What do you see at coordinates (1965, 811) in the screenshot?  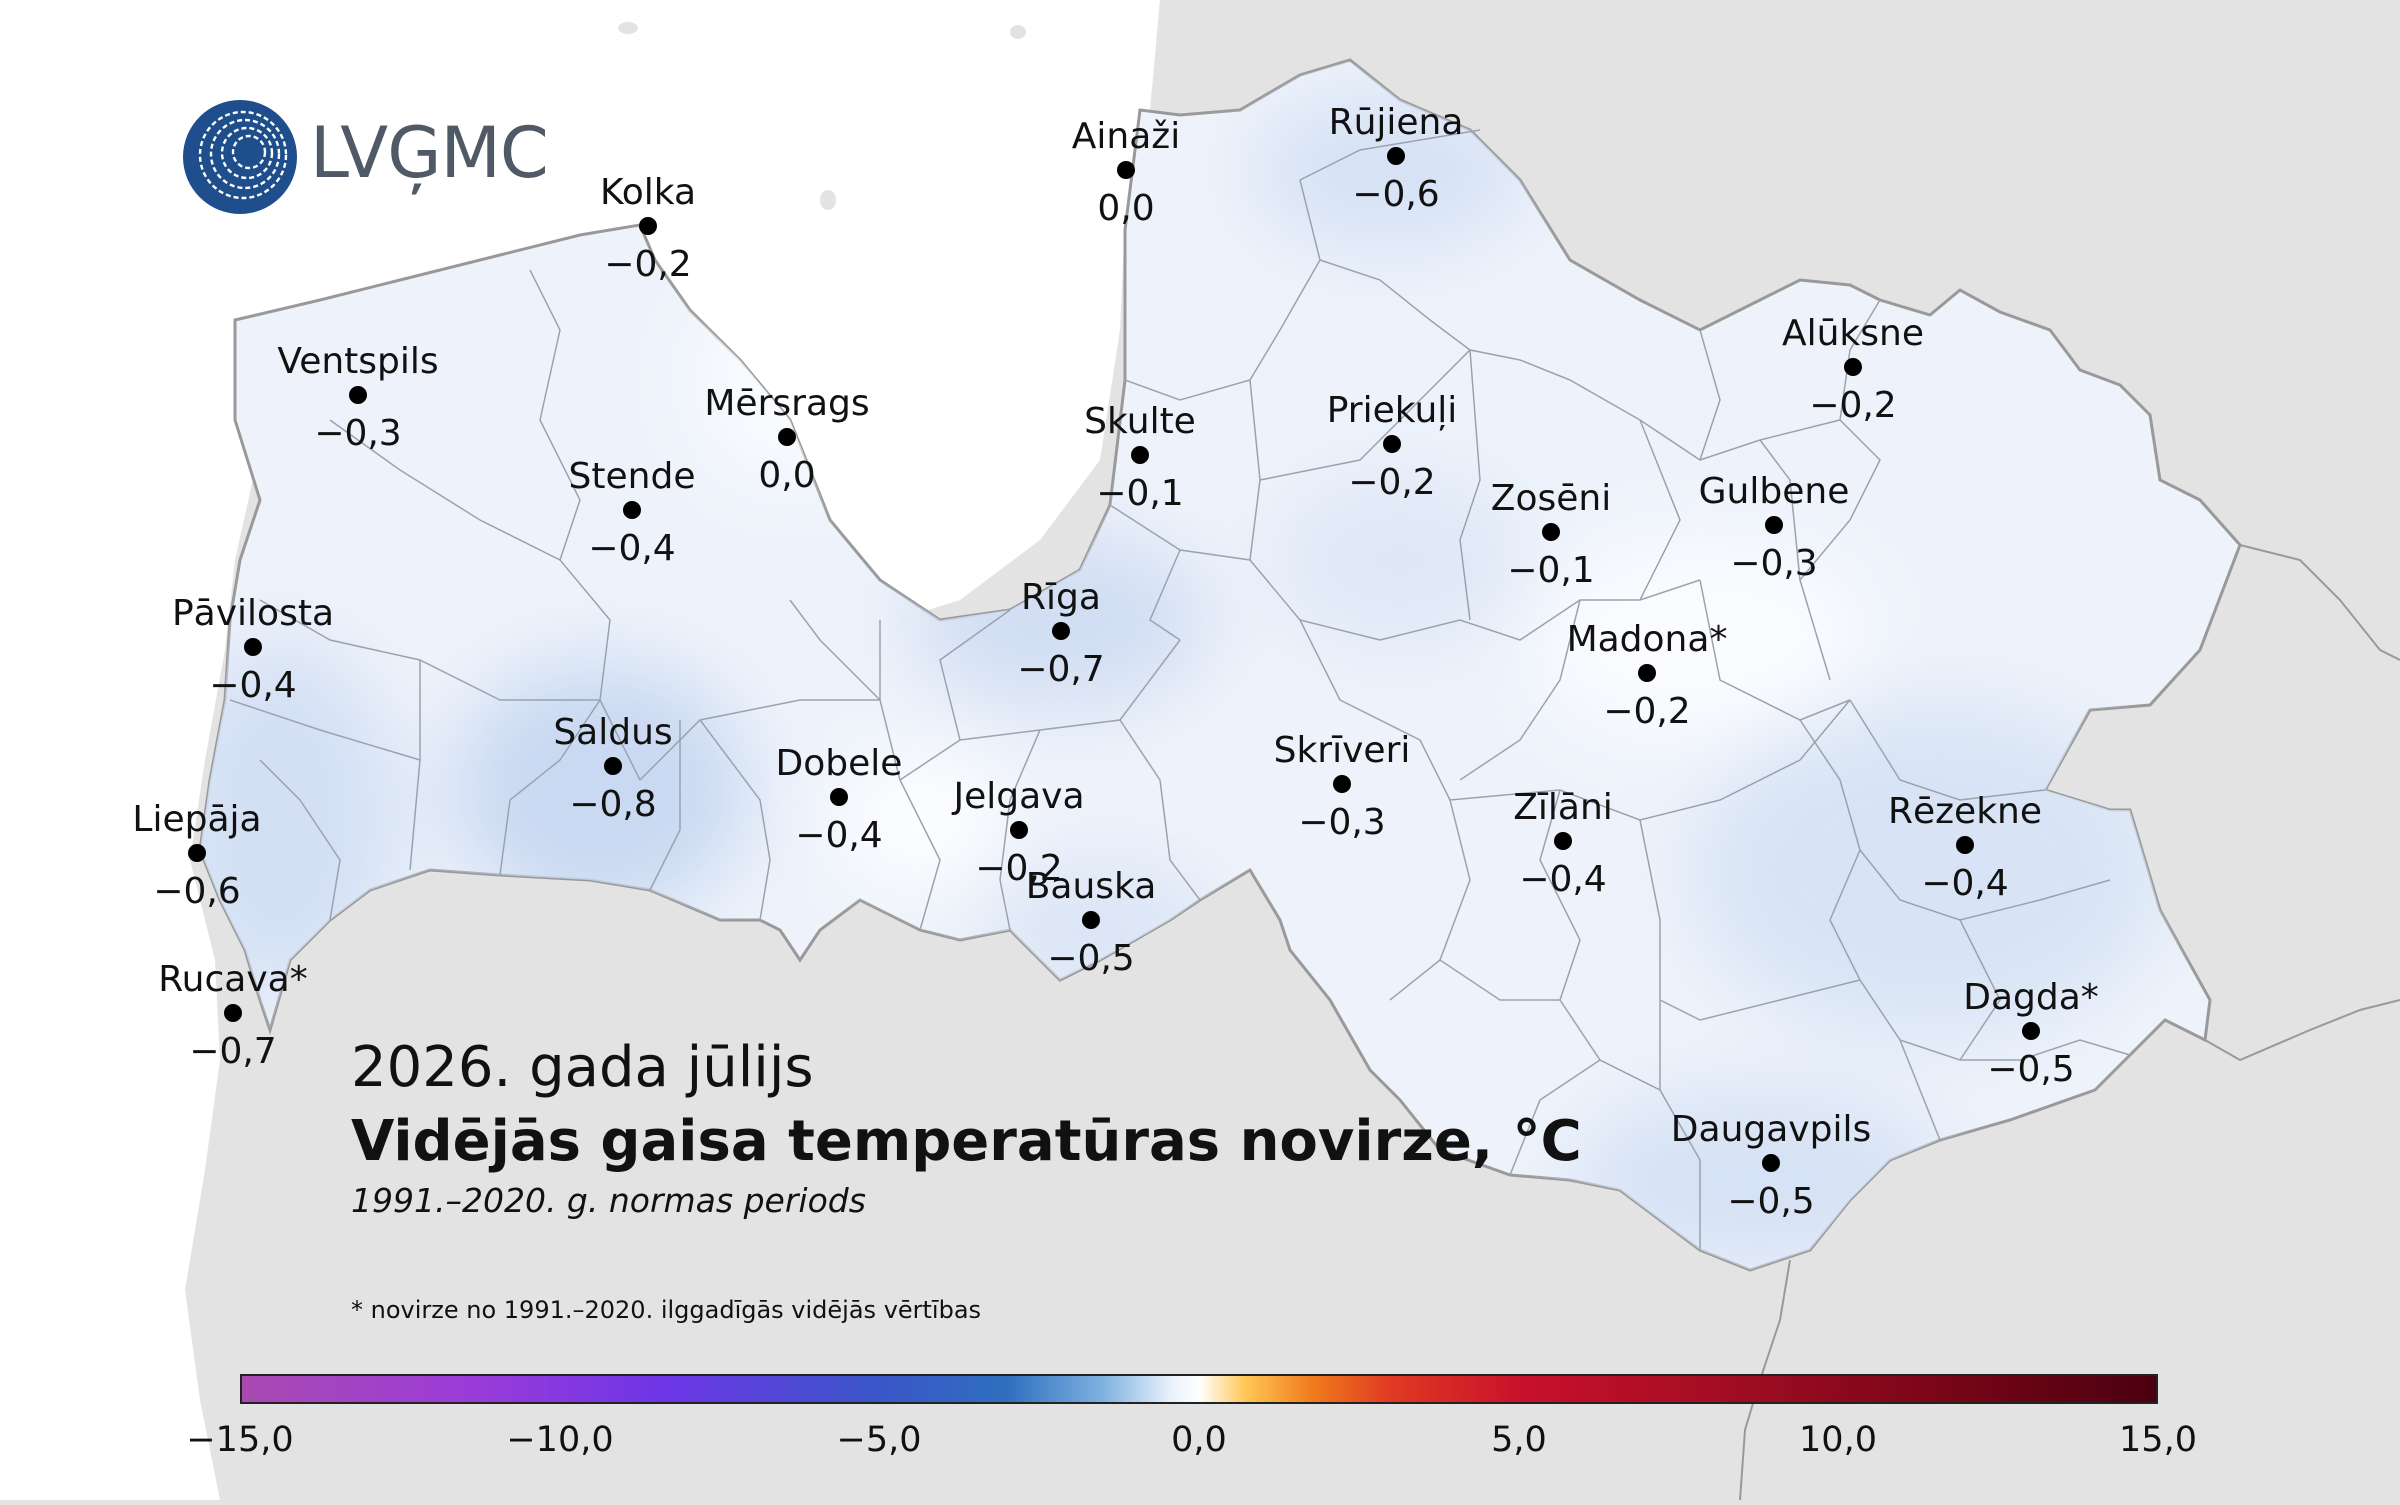 I see `station-name: Rēzekne` at bounding box center [1965, 811].